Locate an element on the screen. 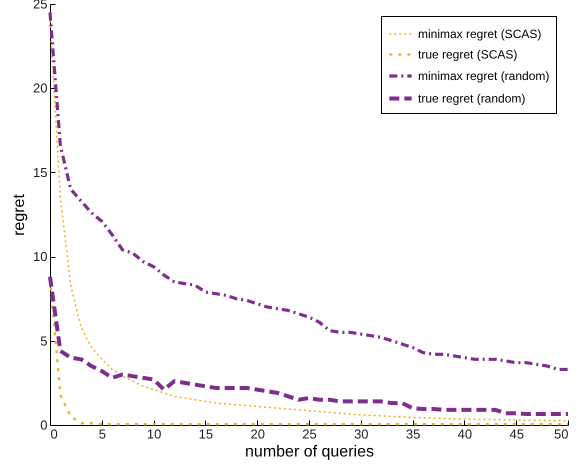  x-tick-label: 15 is located at coordinates (206, 434).